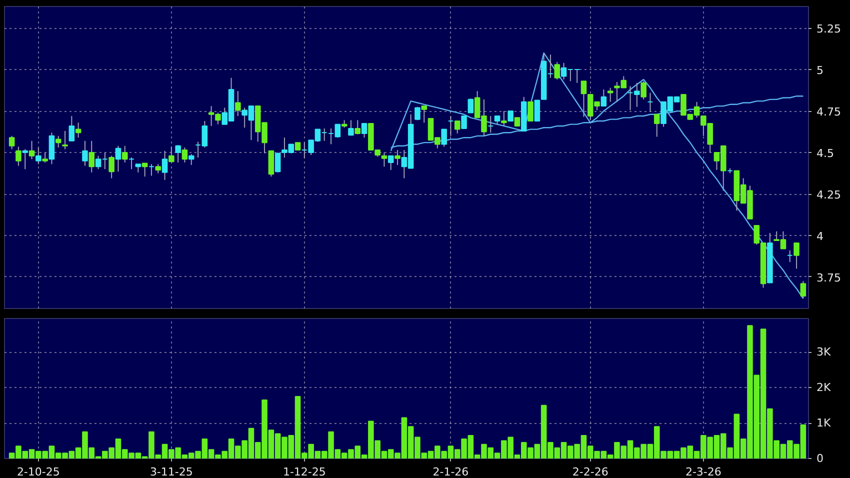 Image resolution: width=850 pixels, height=478 pixels. Describe the element at coordinates (824, 352) in the screenshot. I see `y-tick-label: 3K` at that location.